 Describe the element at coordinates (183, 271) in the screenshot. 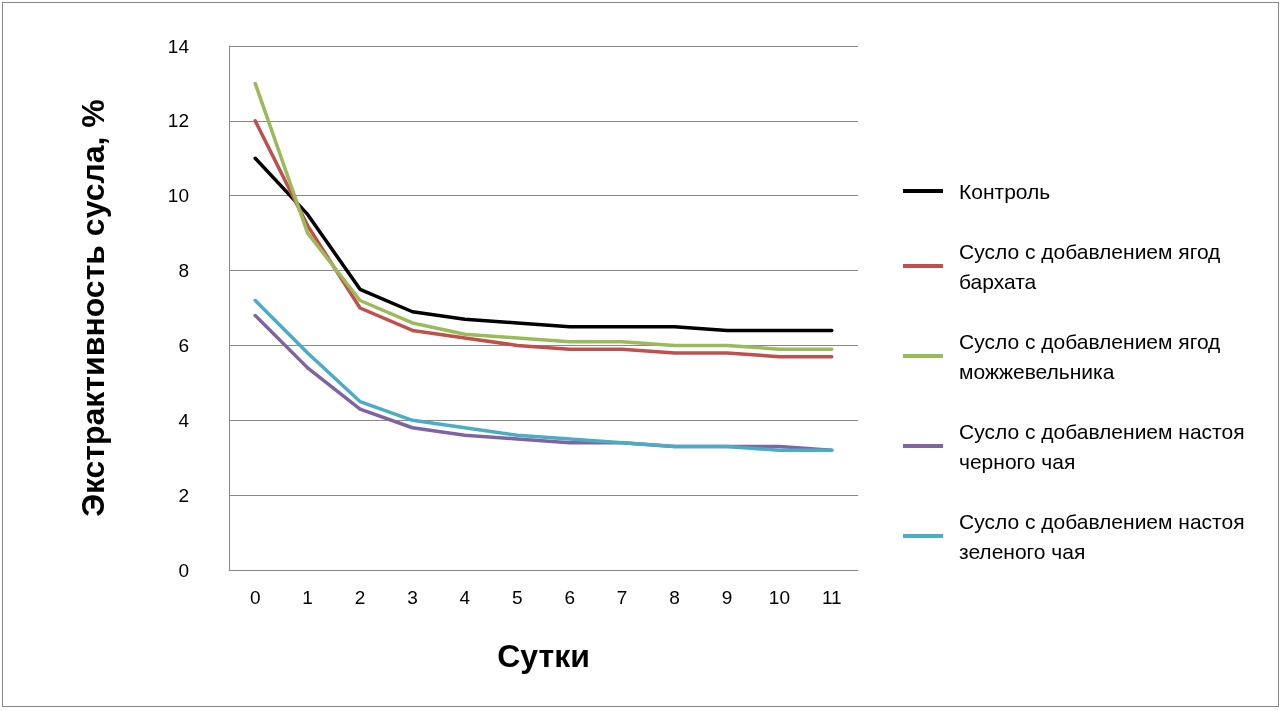

I see `y-tick-label: 8` at that location.